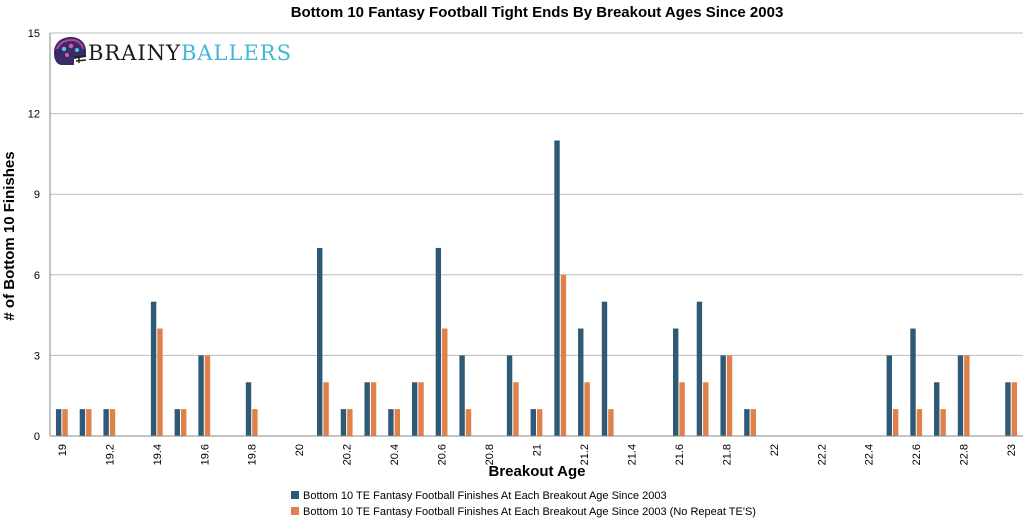  Describe the element at coordinates (960, 395) in the screenshot. I see `bar-series-1-22.8` at that location.